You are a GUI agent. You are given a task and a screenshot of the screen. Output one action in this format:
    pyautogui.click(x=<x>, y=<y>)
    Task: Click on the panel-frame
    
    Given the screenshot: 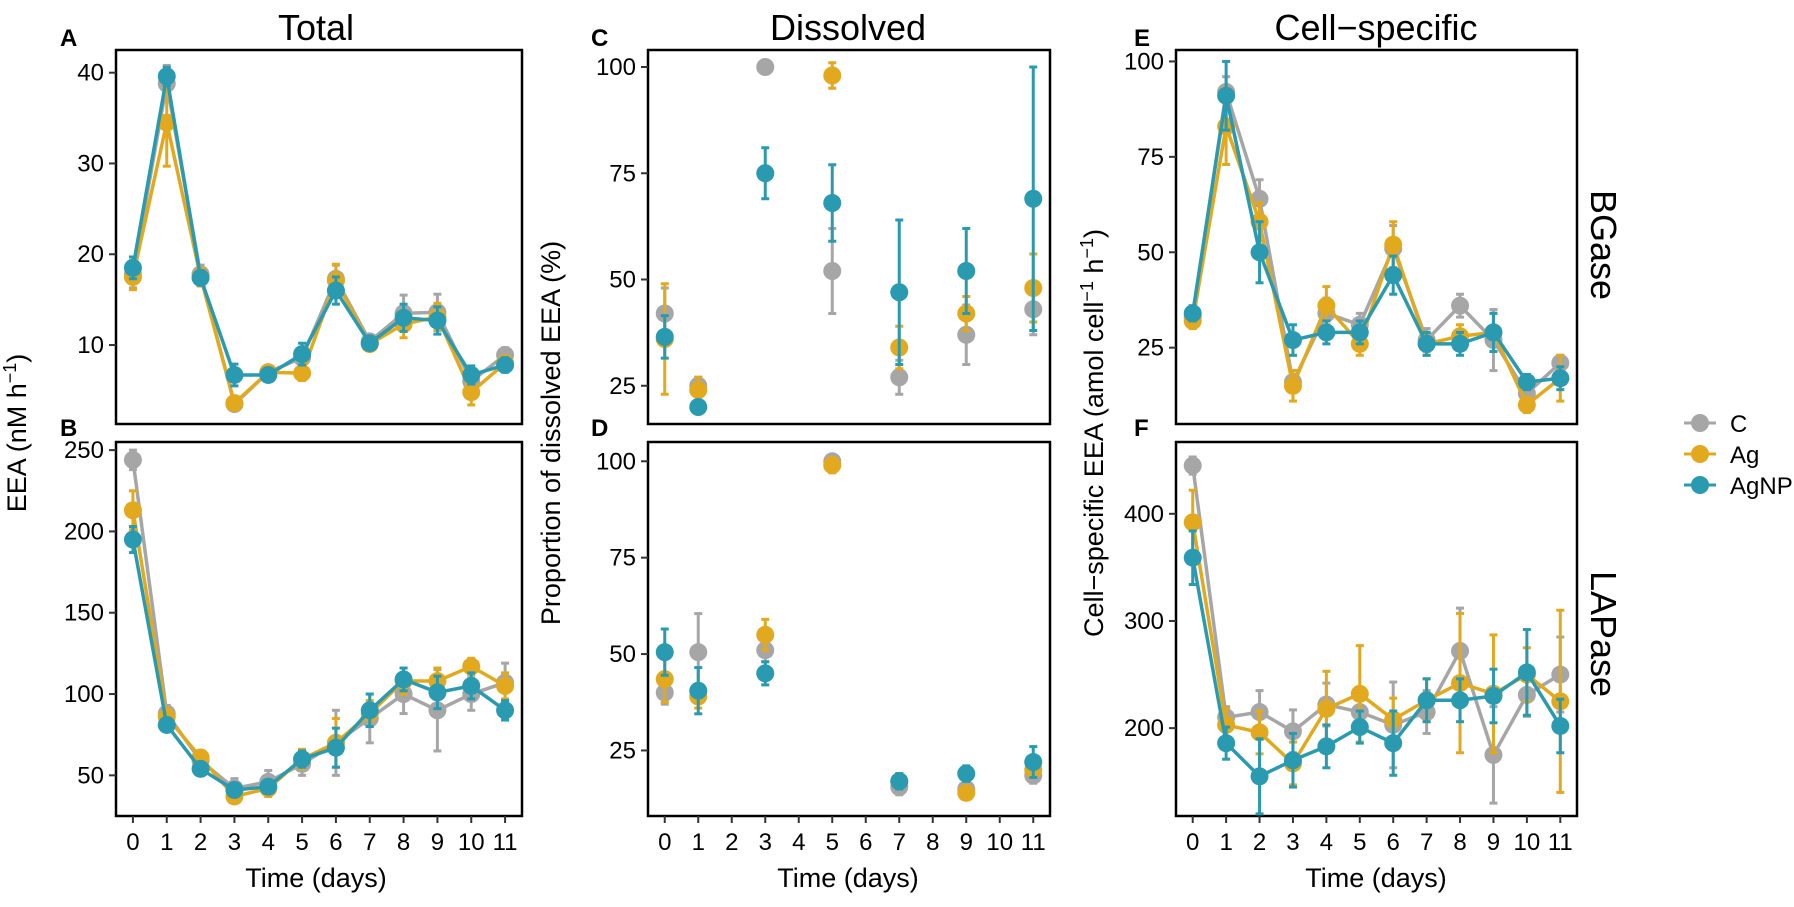 What is the action you would take?
    pyautogui.click(x=319, y=237)
    